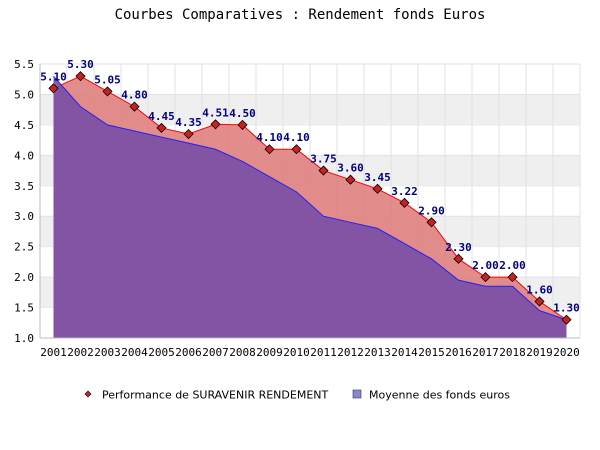  Describe the element at coordinates (323, 159) in the screenshot. I see `data-label: 3.75` at that location.